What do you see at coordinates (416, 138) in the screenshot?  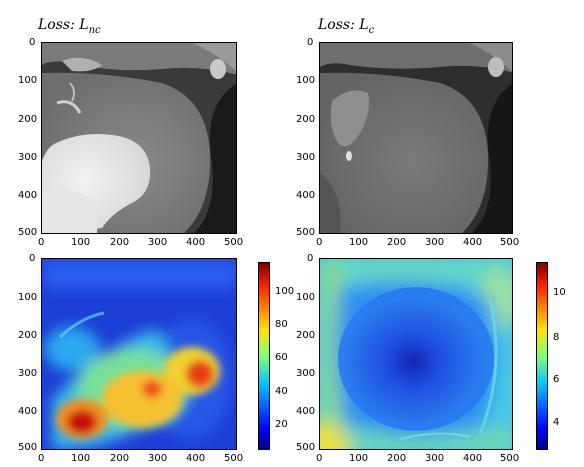 I see `ct-image-top-right` at bounding box center [416, 138].